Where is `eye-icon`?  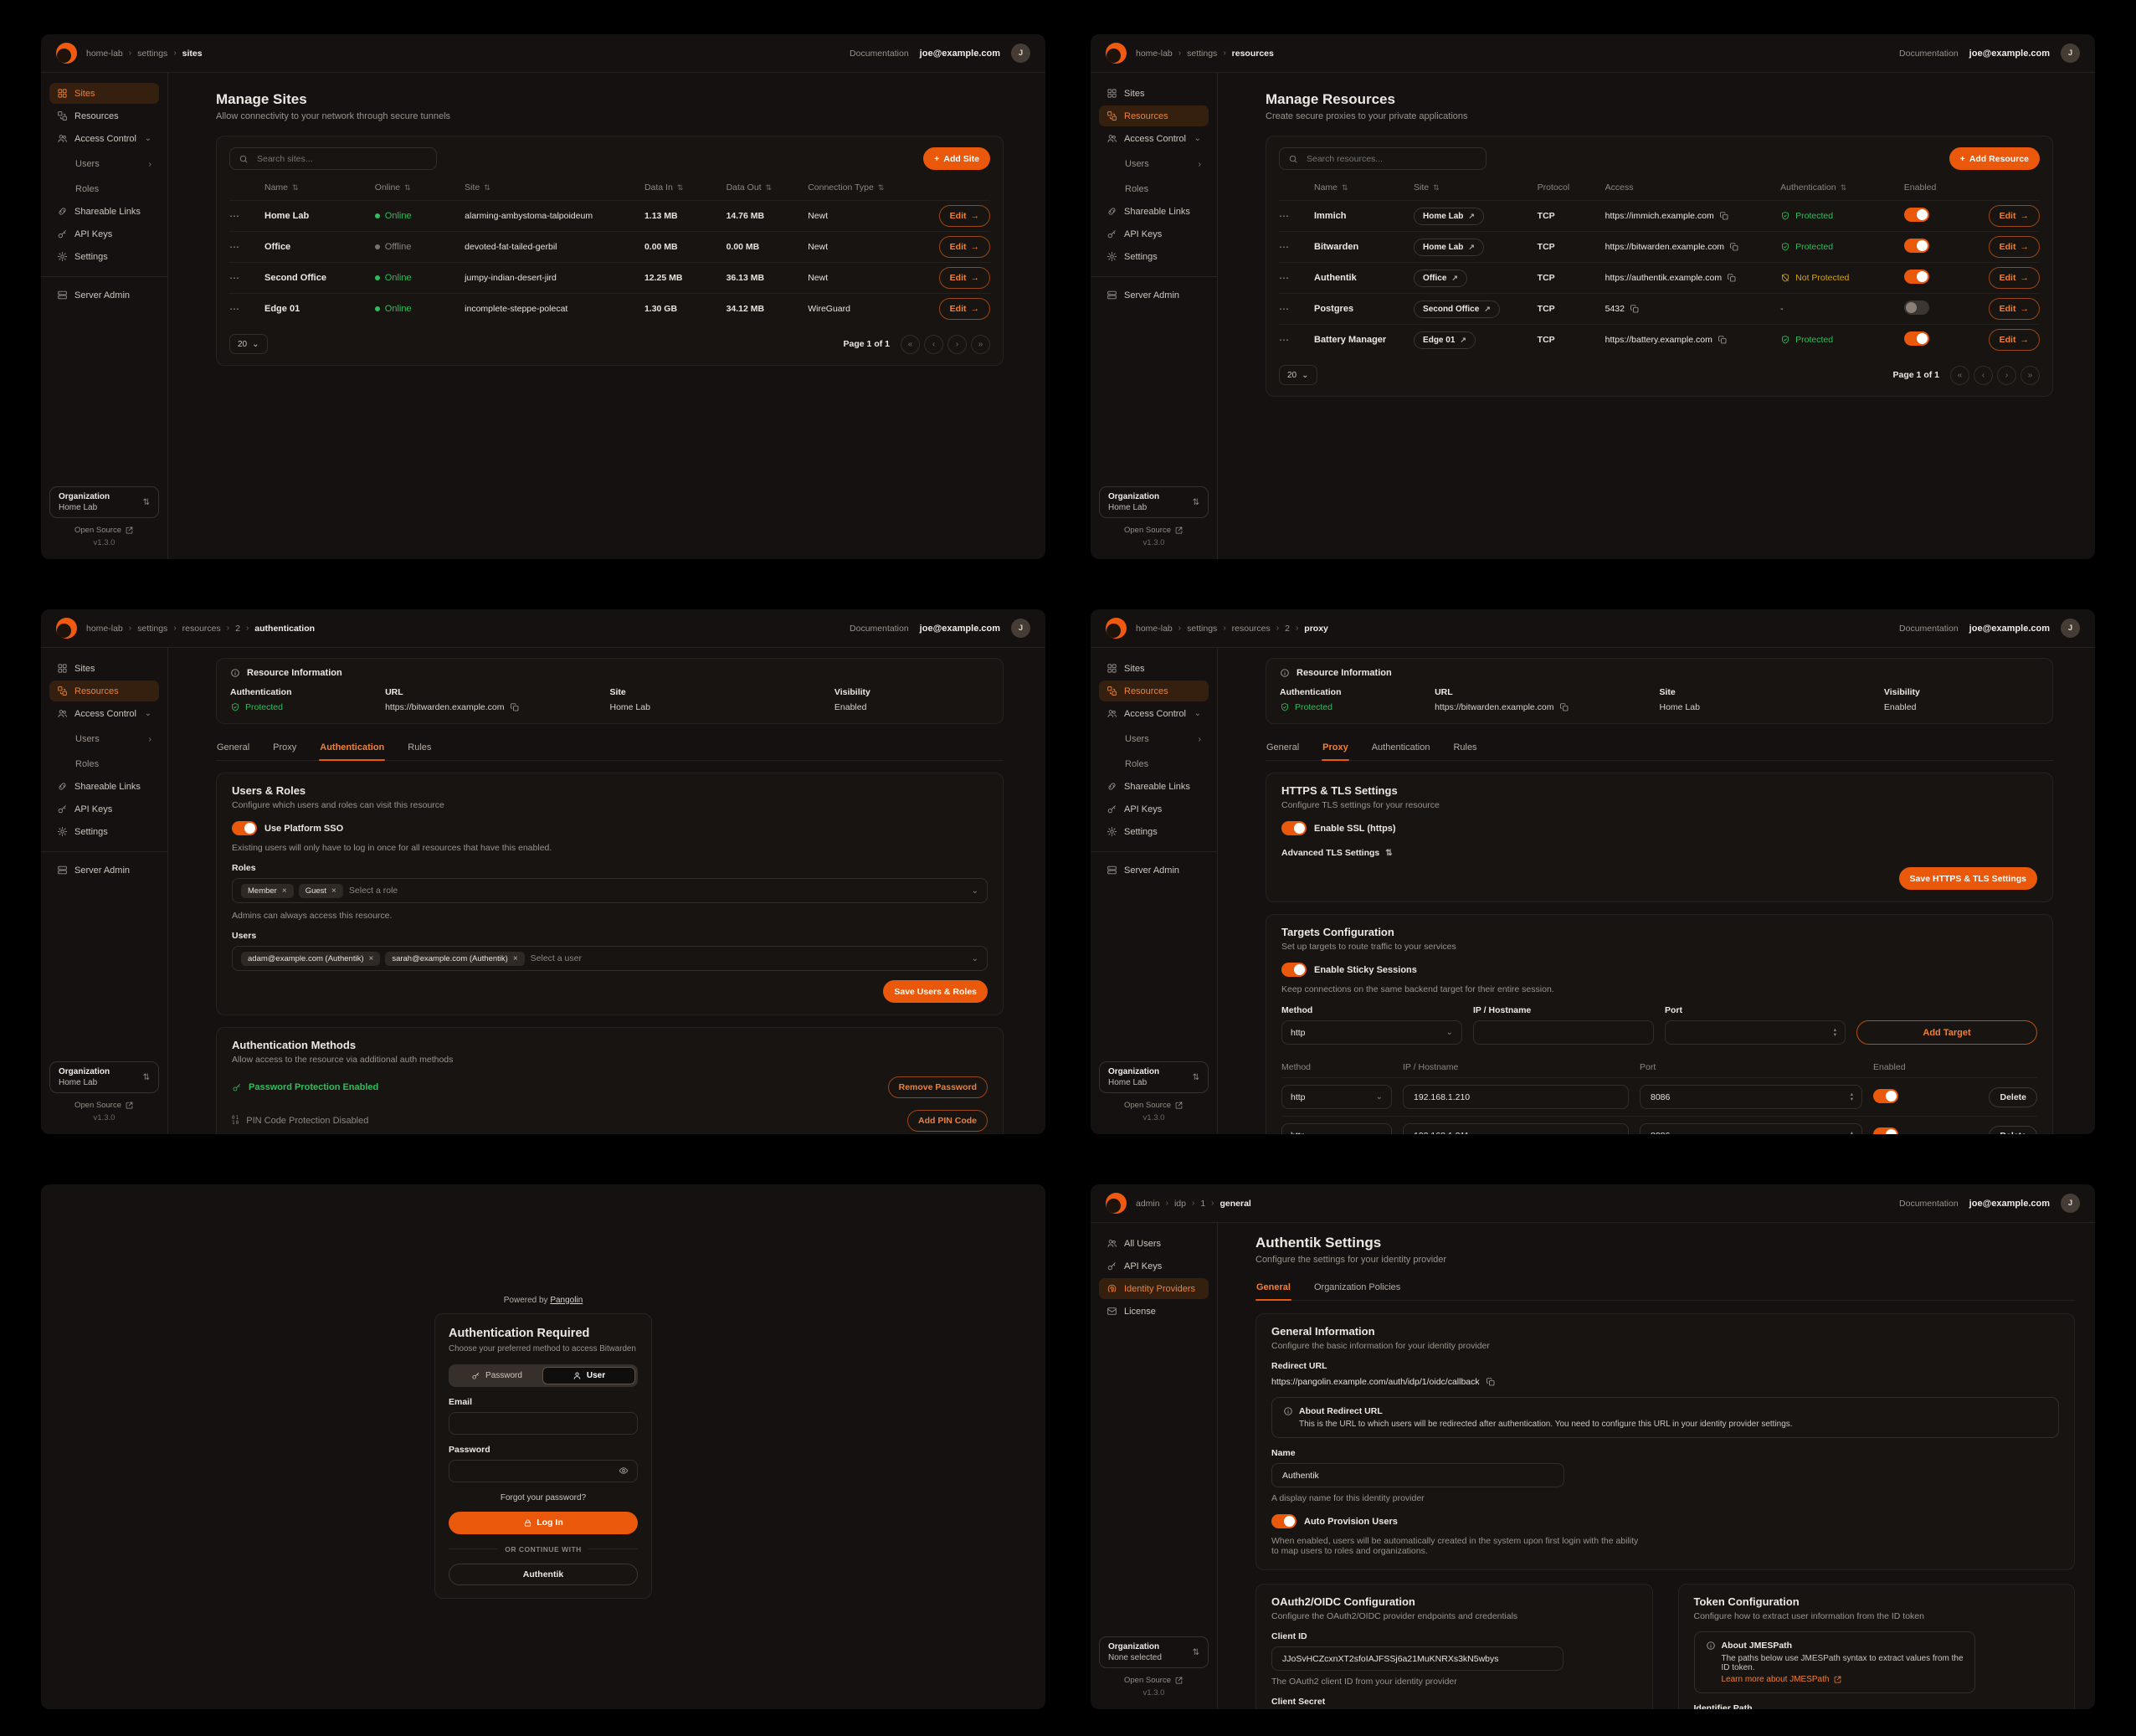
eye-icon is located at coordinates (624, 1471).